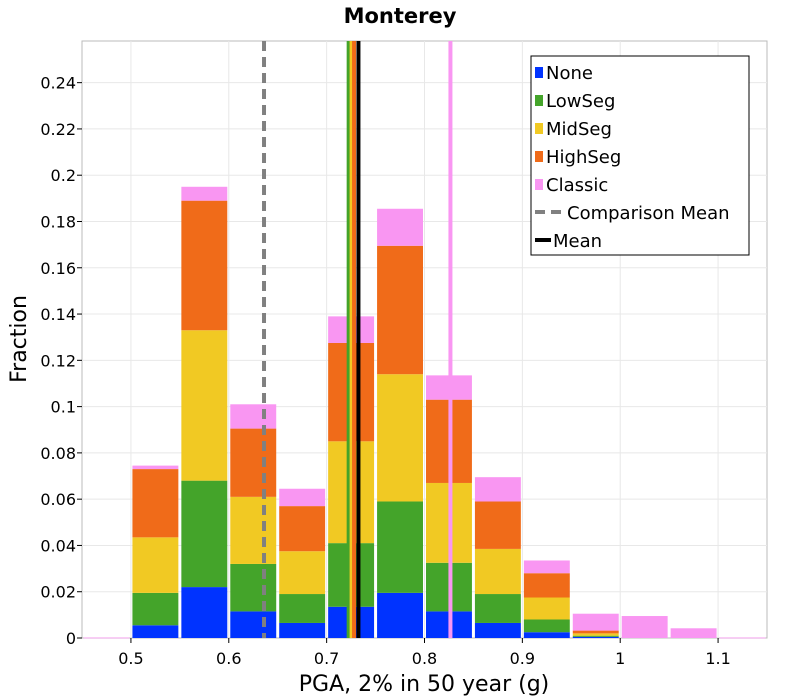 The height and width of the screenshot is (700, 800). Describe the element at coordinates (130, 658) in the screenshot. I see `x-tick-label-0: 0.5` at that location.